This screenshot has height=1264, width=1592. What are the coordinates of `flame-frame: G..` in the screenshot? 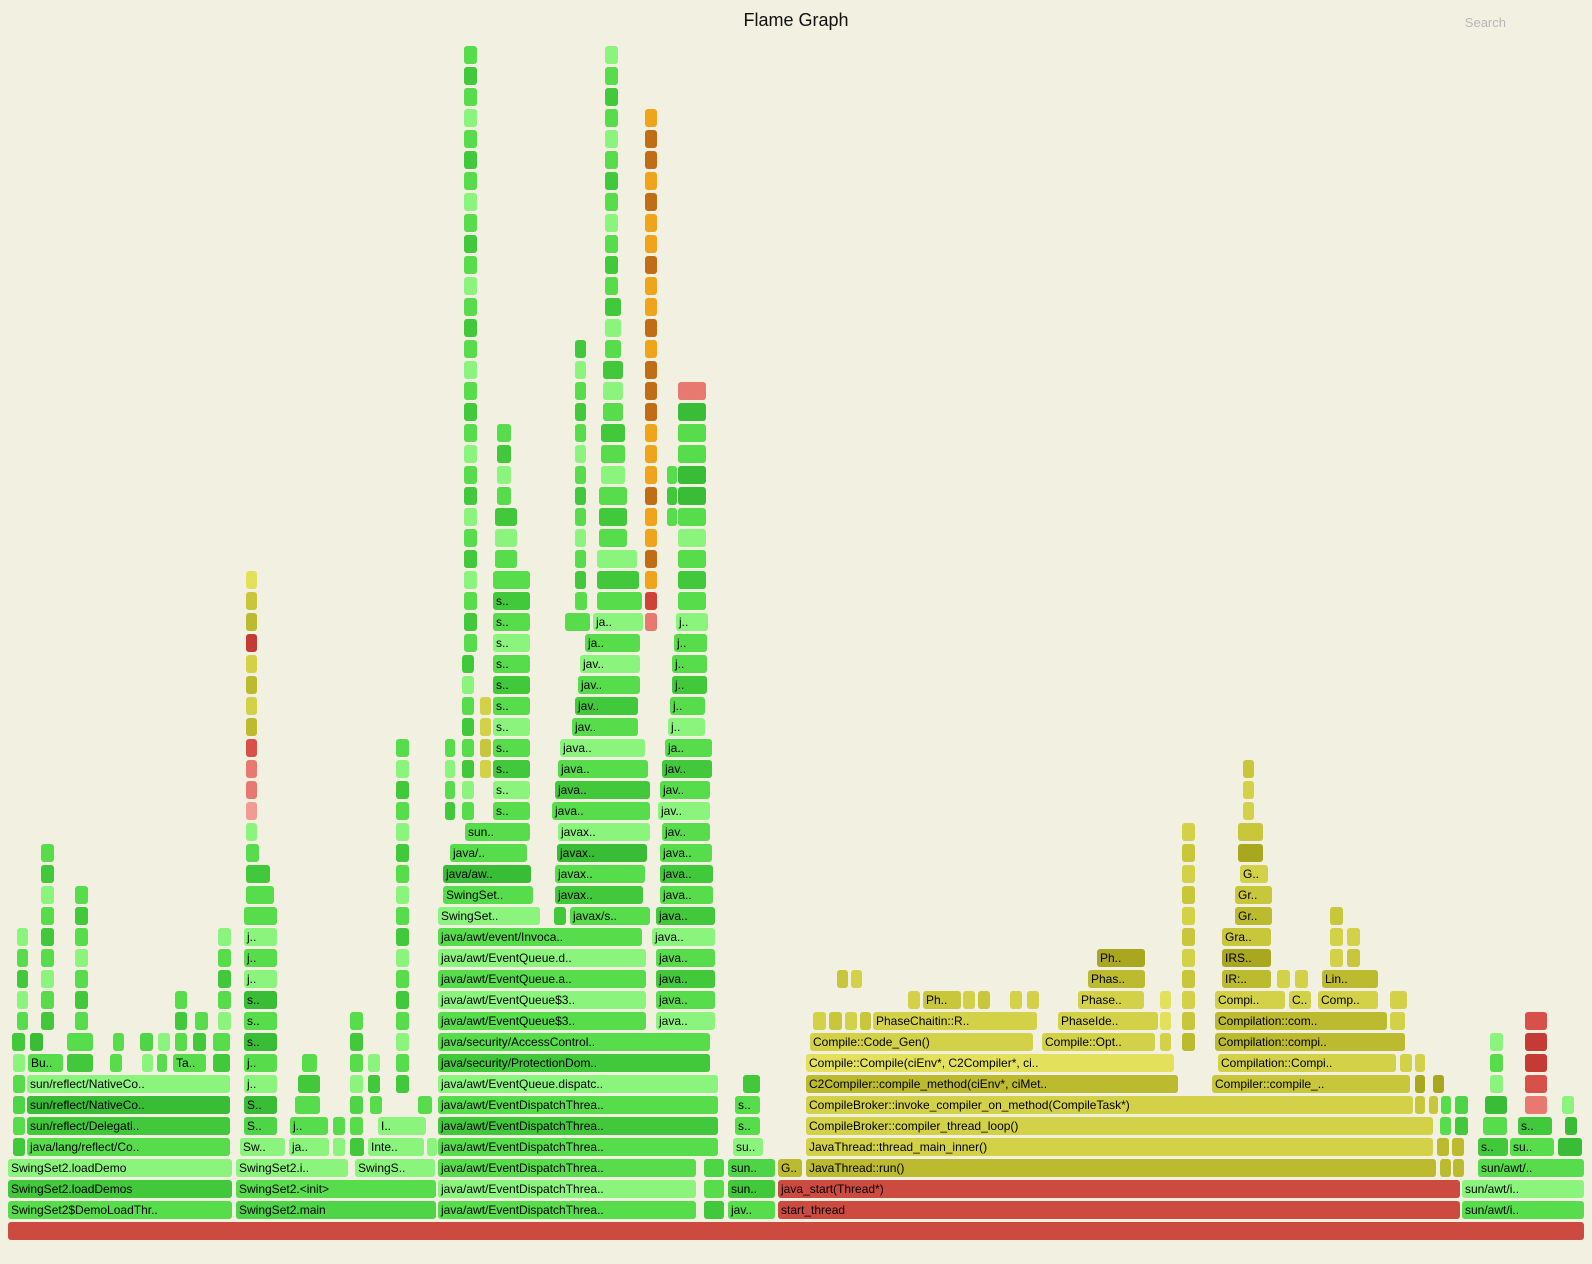 It's located at (790, 1168).